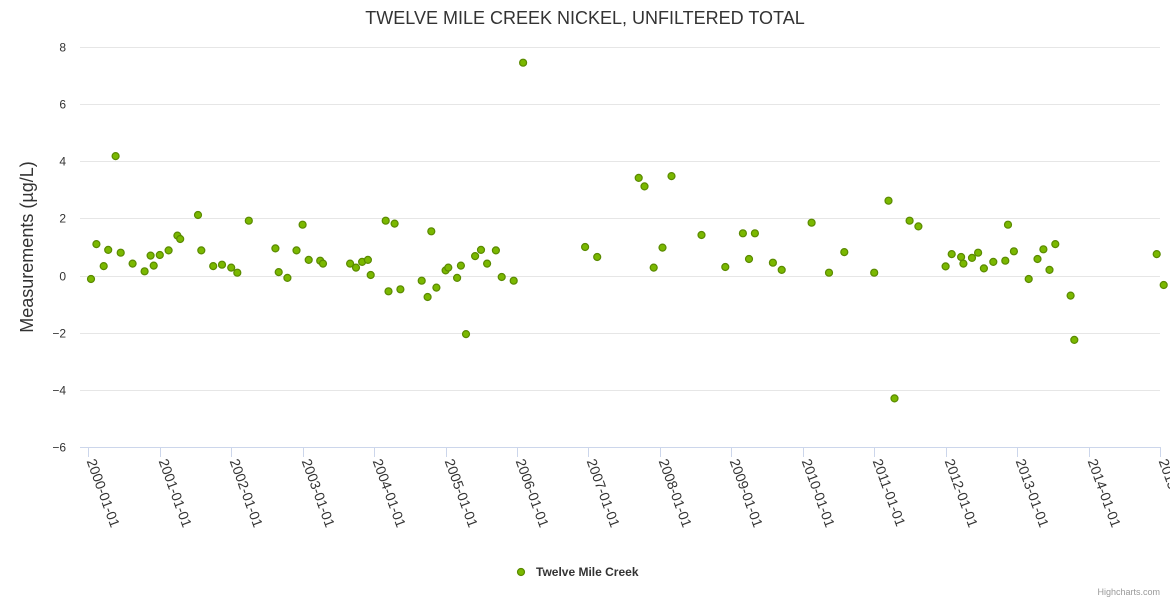 Image resolution: width=1170 pixels, height=600 pixels. Describe the element at coordinates (27, 246) in the screenshot. I see `y-axis-label: Measurements (µg/L)` at that location.